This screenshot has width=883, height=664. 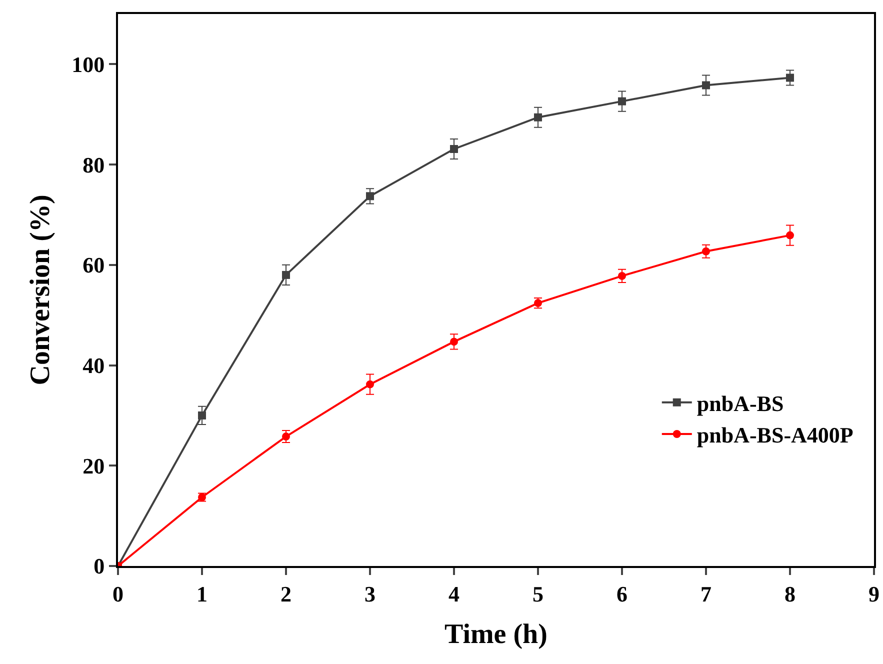 What do you see at coordinates (740, 403) in the screenshot?
I see `legend-label: pnbA-BS` at bounding box center [740, 403].